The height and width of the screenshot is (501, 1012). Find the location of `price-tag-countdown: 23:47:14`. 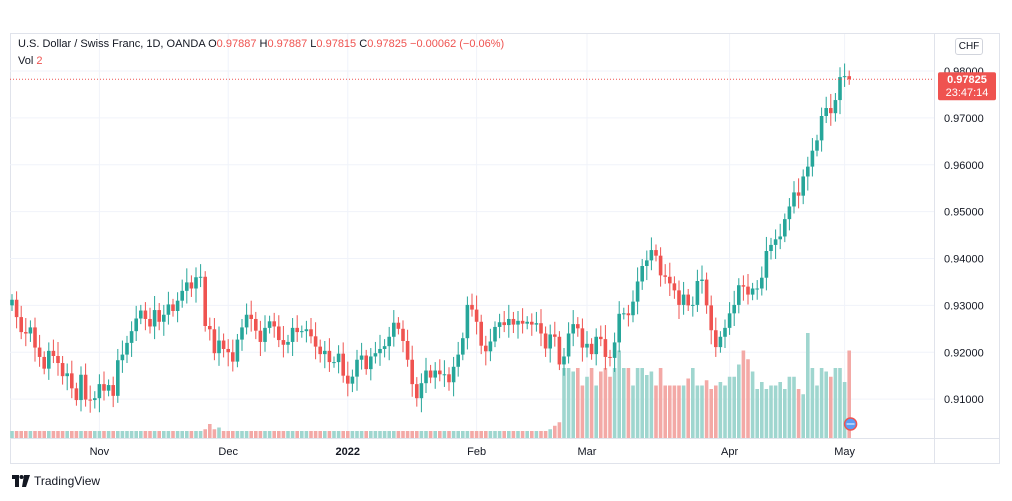

price-tag-countdown: 23:47:14 is located at coordinates (967, 93).